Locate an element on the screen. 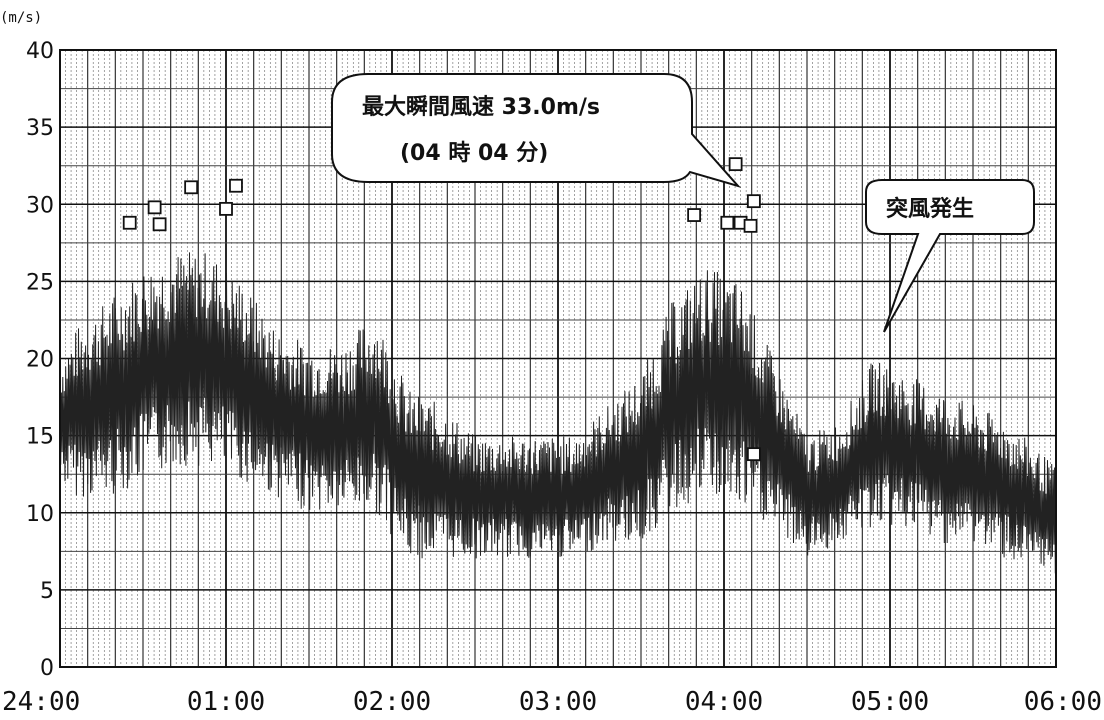  annotation-max-callout is located at coordinates (536, 130).